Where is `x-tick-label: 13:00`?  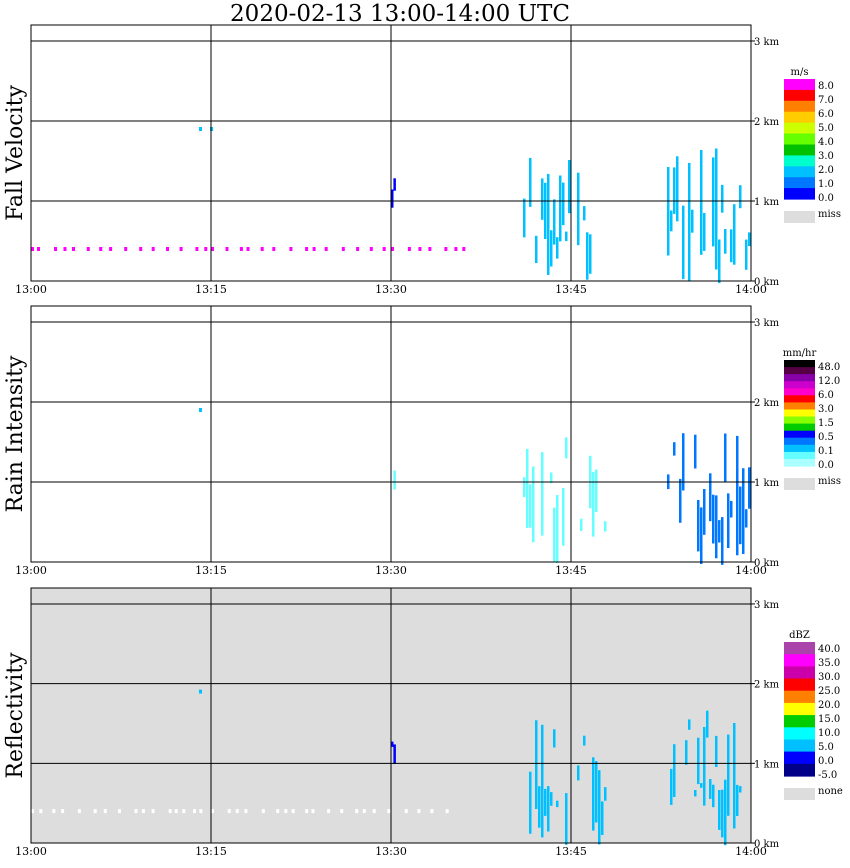
x-tick-label: 13:00 is located at coordinates (31, 851).